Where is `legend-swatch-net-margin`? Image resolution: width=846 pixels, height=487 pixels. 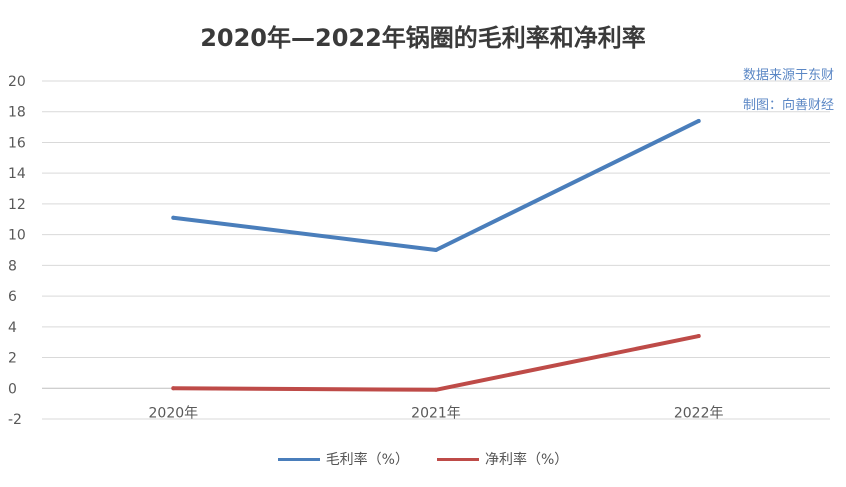
legend-swatch-net-margin is located at coordinates (458, 459).